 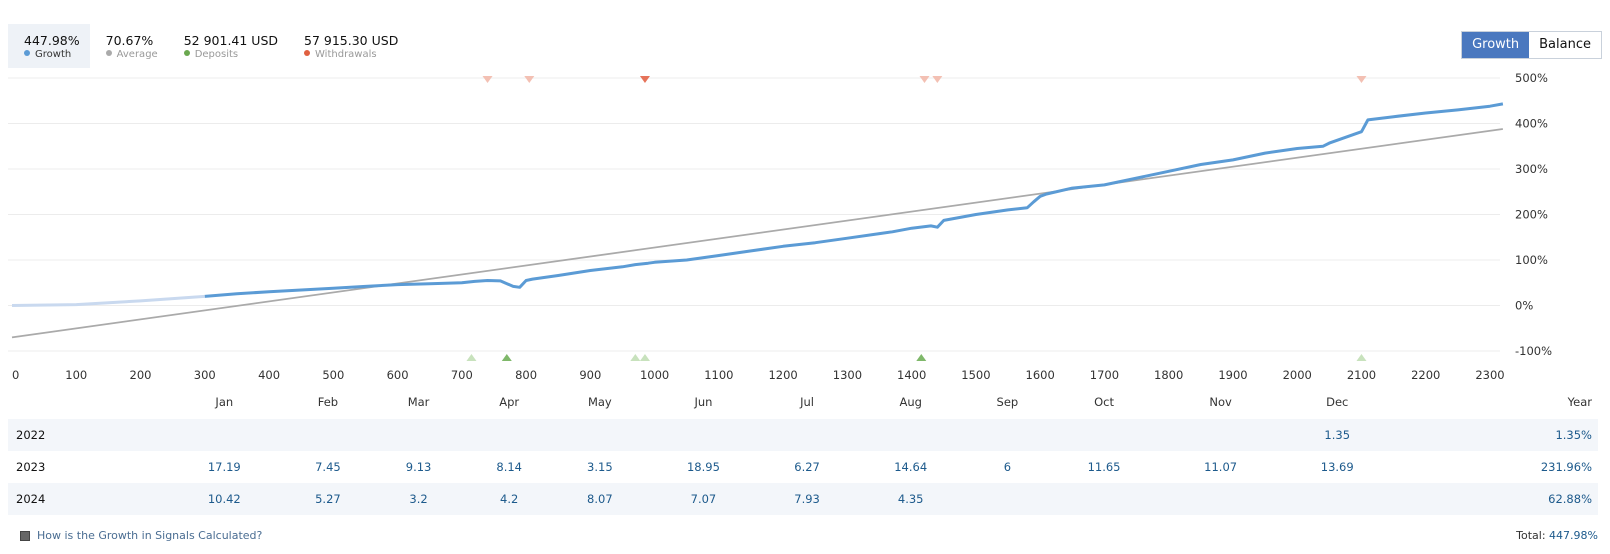 I want to click on month-value-cell: 11.07, so click(x=1221, y=467).